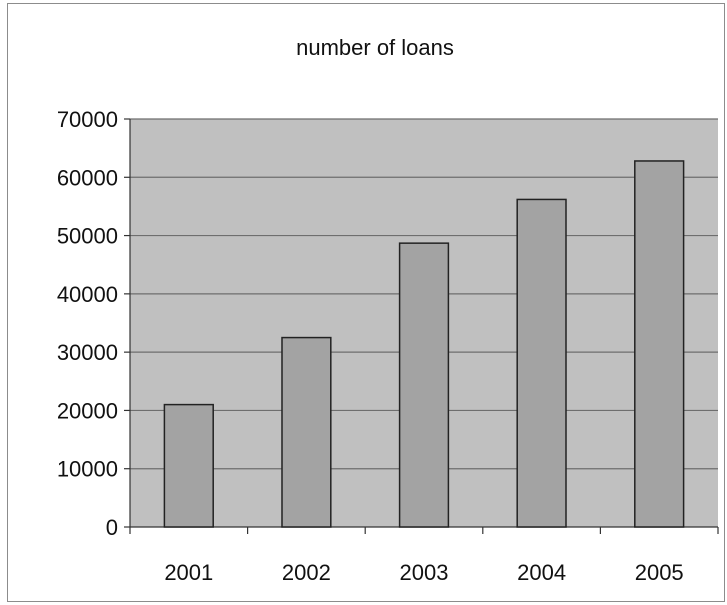 This screenshot has width=727, height=605. What do you see at coordinates (375, 47) in the screenshot?
I see `chart-title: number of loans` at bounding box center [375, 47].